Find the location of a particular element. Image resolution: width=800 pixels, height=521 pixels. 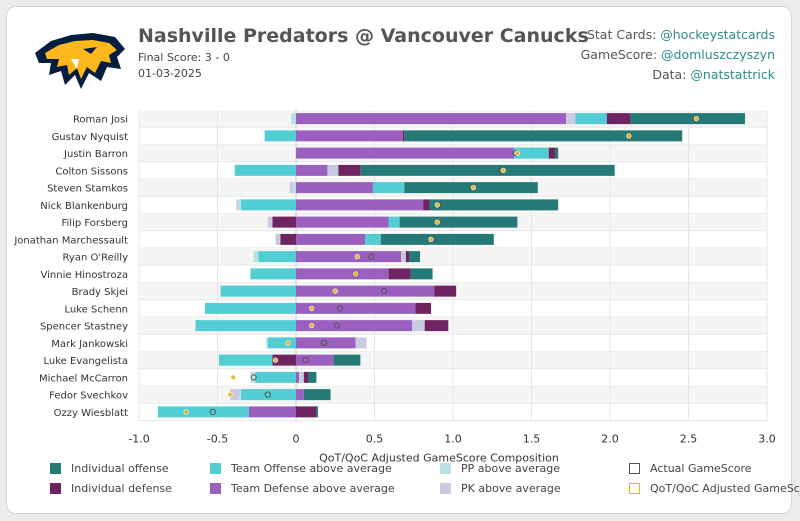

credit-label: Data: is located at coordinates (669, 74).